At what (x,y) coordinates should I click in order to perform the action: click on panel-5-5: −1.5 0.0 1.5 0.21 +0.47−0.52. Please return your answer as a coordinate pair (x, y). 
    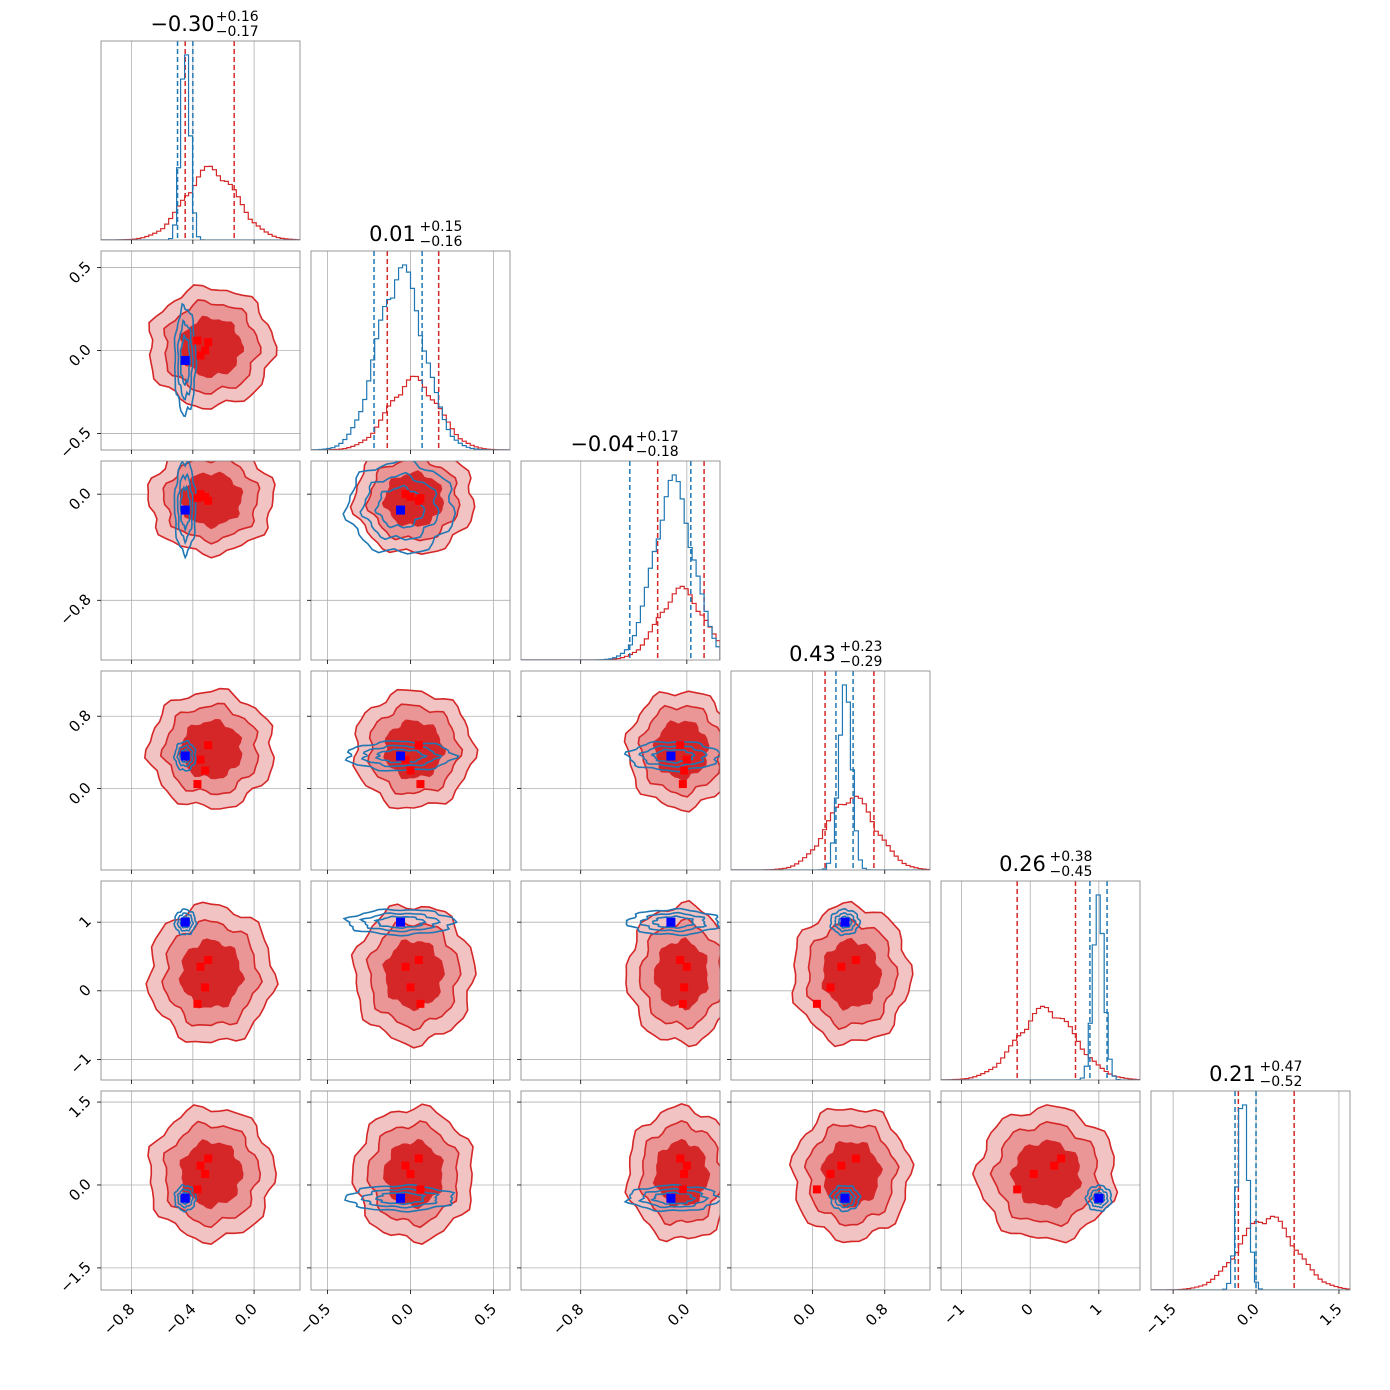
    Looking at the image, I should click on (1246, 1199).